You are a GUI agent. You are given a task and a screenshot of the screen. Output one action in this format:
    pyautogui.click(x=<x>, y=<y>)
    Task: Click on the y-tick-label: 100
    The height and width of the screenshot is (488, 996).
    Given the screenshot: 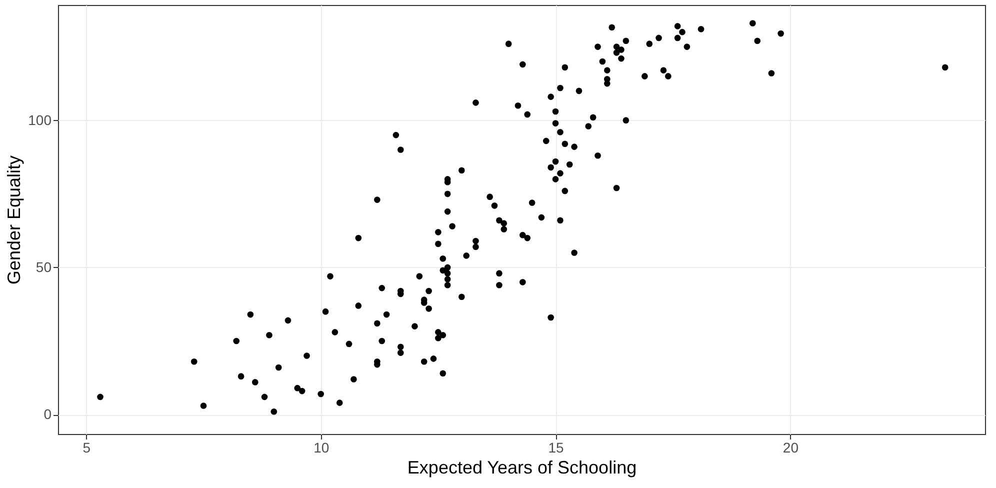 What is the action you would take?
    pyautogui.click(x=40, y=120)
    